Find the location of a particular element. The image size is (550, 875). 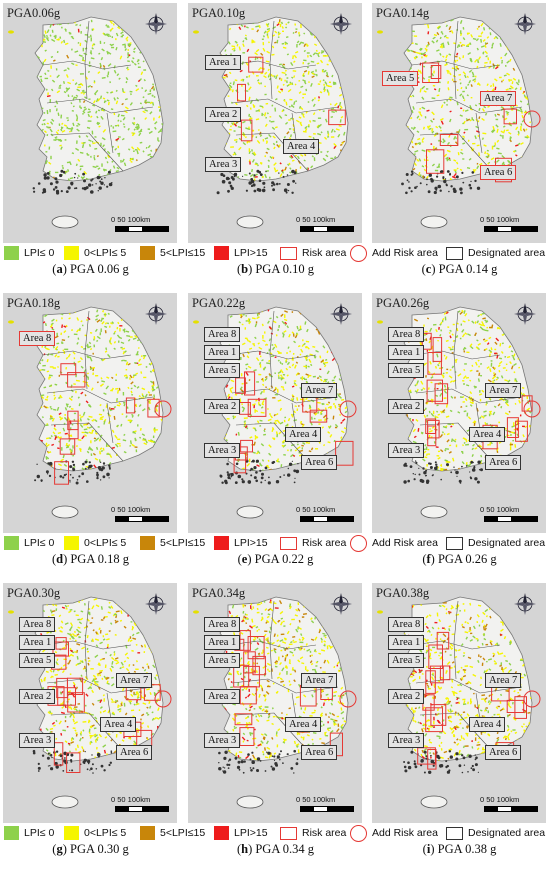

north-arrow-icon is located at coordinates (341, 24).